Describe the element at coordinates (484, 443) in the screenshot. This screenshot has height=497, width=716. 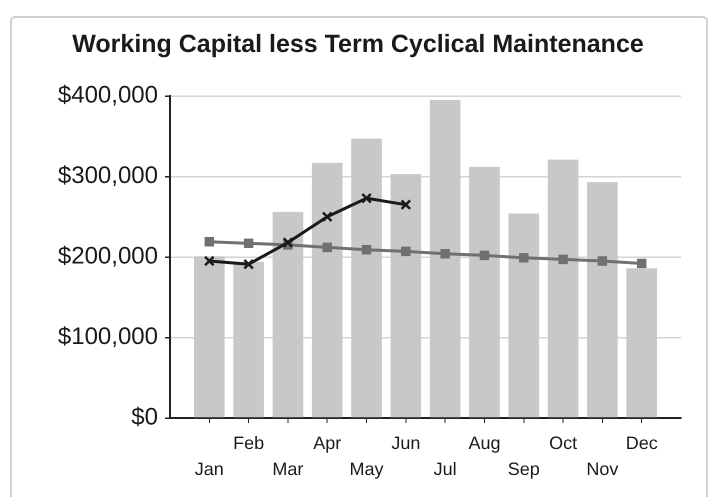
I see `x-tick-label: Aug` at that location.